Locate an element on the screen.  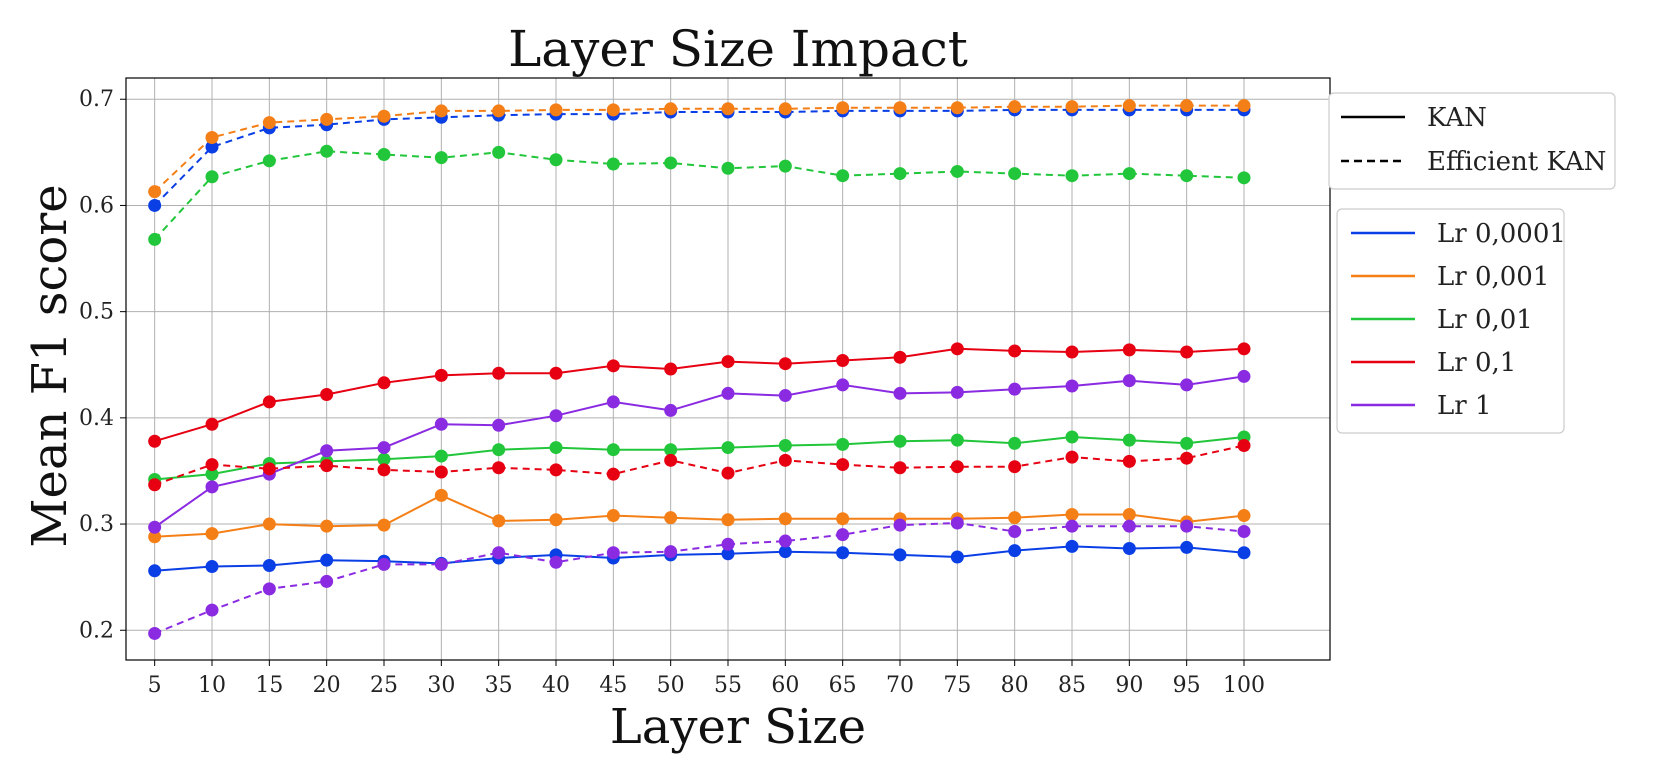
y-axis-ticks: 0.2 0.3 0.4 0.5 0.6 0.7 is located at coordinates (102, 365).